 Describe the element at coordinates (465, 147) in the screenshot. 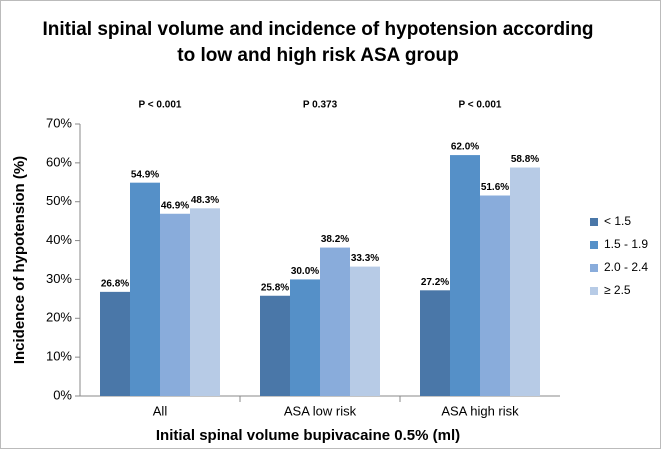

I see `value-label: 62.0%` at that location.